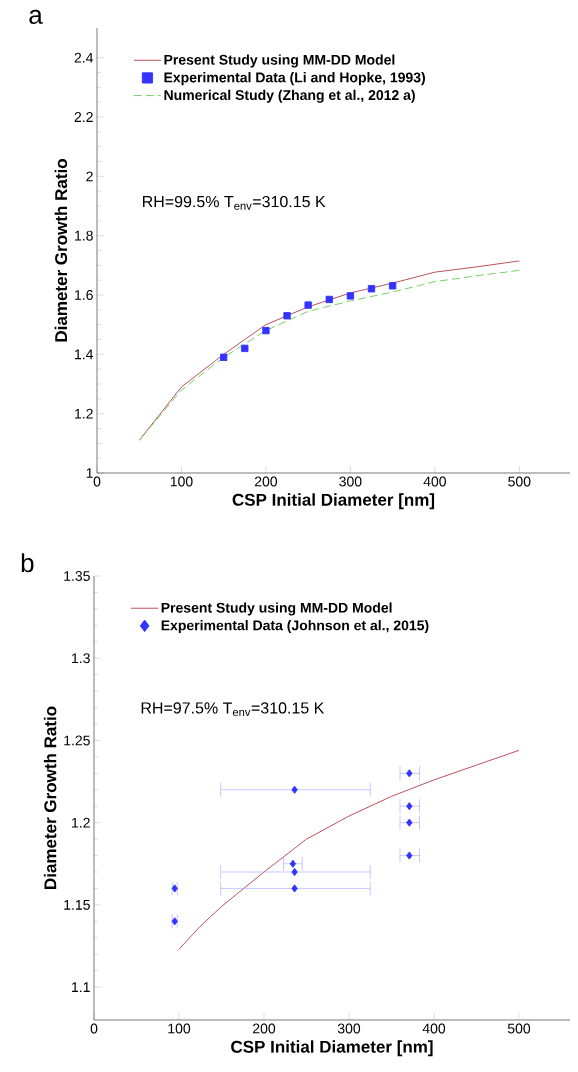 The image size is (578, 1072). What do you see at coordinates (77, 905) in the screenshot?
I see `y-tick-label: 1.15` at bounding box center [77, 905].